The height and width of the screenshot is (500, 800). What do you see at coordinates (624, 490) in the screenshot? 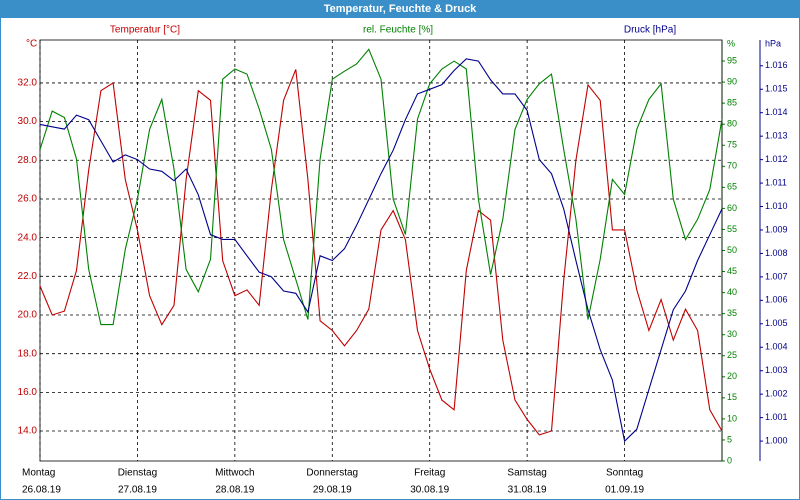
I see `x-tick-date: 01.09.19` at bounding box center [624, 490].